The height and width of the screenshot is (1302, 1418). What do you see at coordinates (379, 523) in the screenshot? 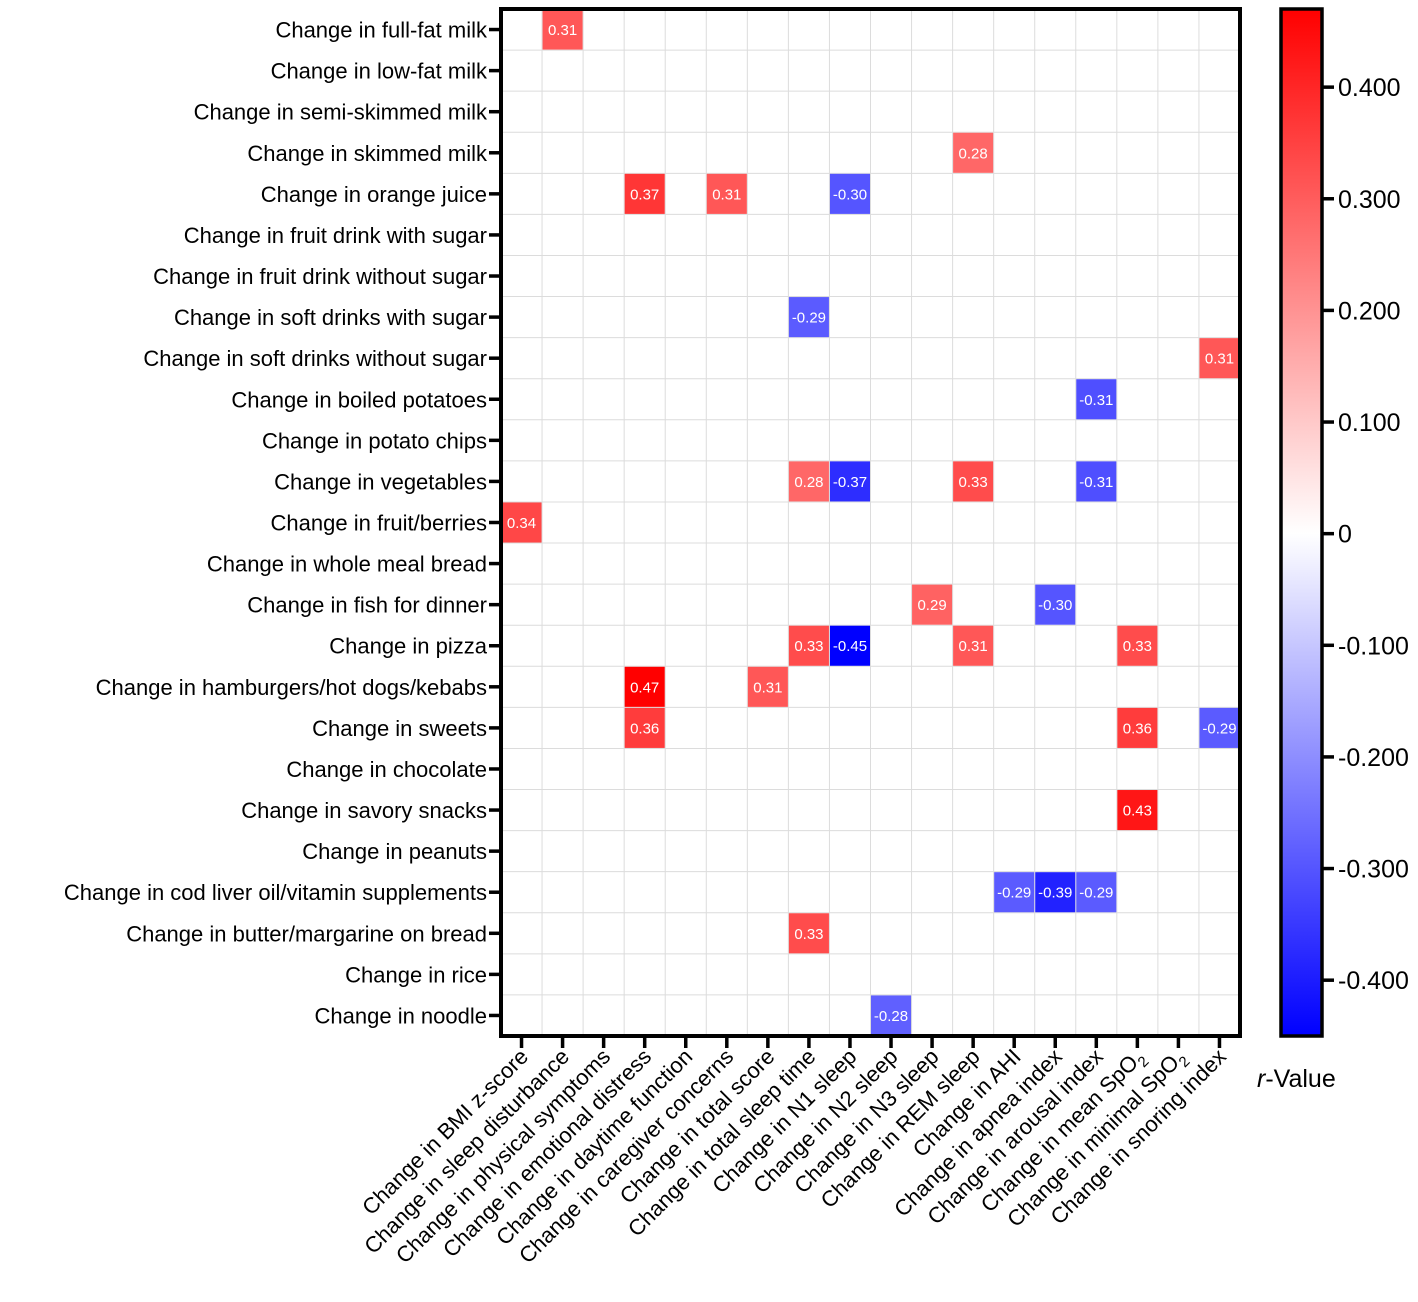
I see `row-label: Change in fruit/berries` at bounding box center [379, 523].